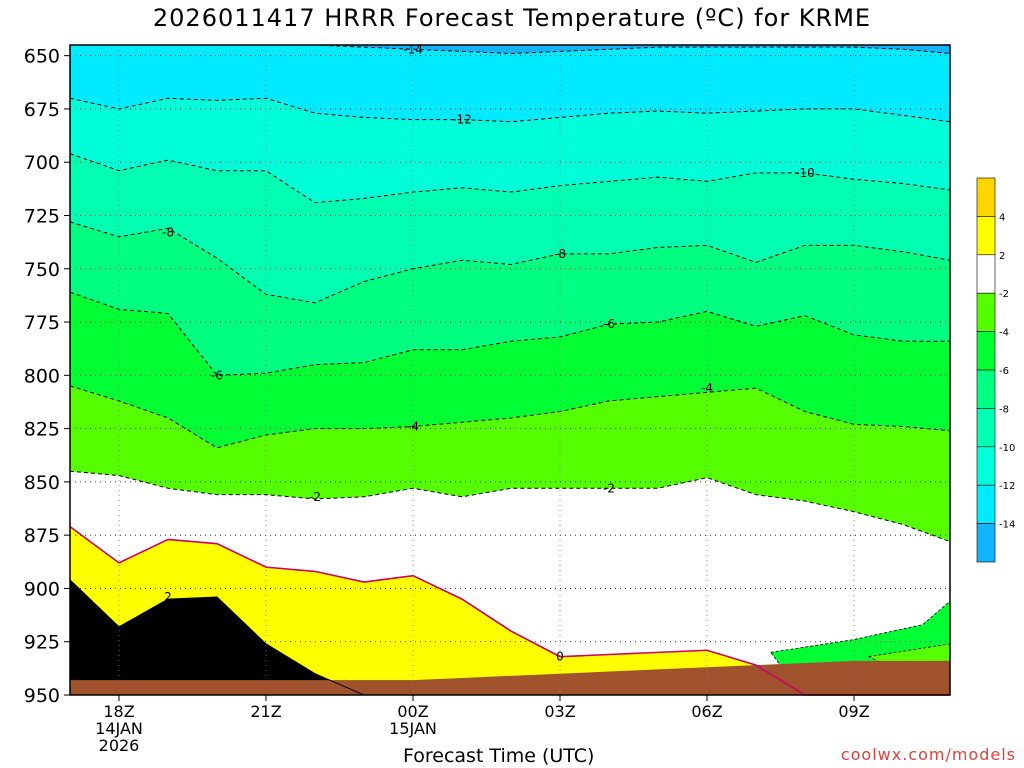 Image resolution: width=1024 pixels, height=768 pixels. Describe the element at coordinates (42, 643) in the screenshot. I see `y-tick-label-925: 925` at that location.